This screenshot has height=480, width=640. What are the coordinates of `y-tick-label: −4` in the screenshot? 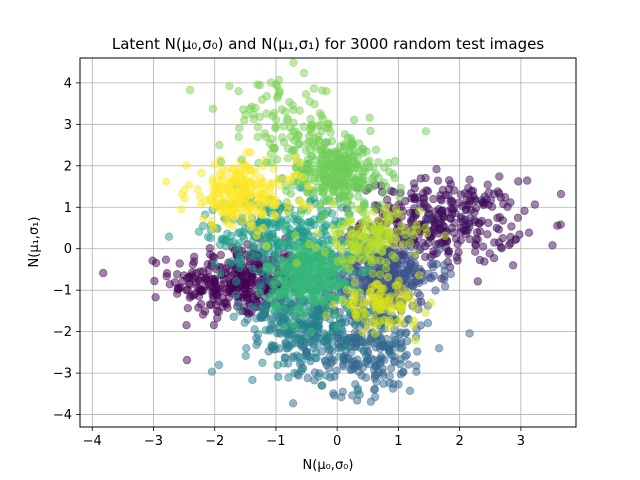 It's located at (62, 415).